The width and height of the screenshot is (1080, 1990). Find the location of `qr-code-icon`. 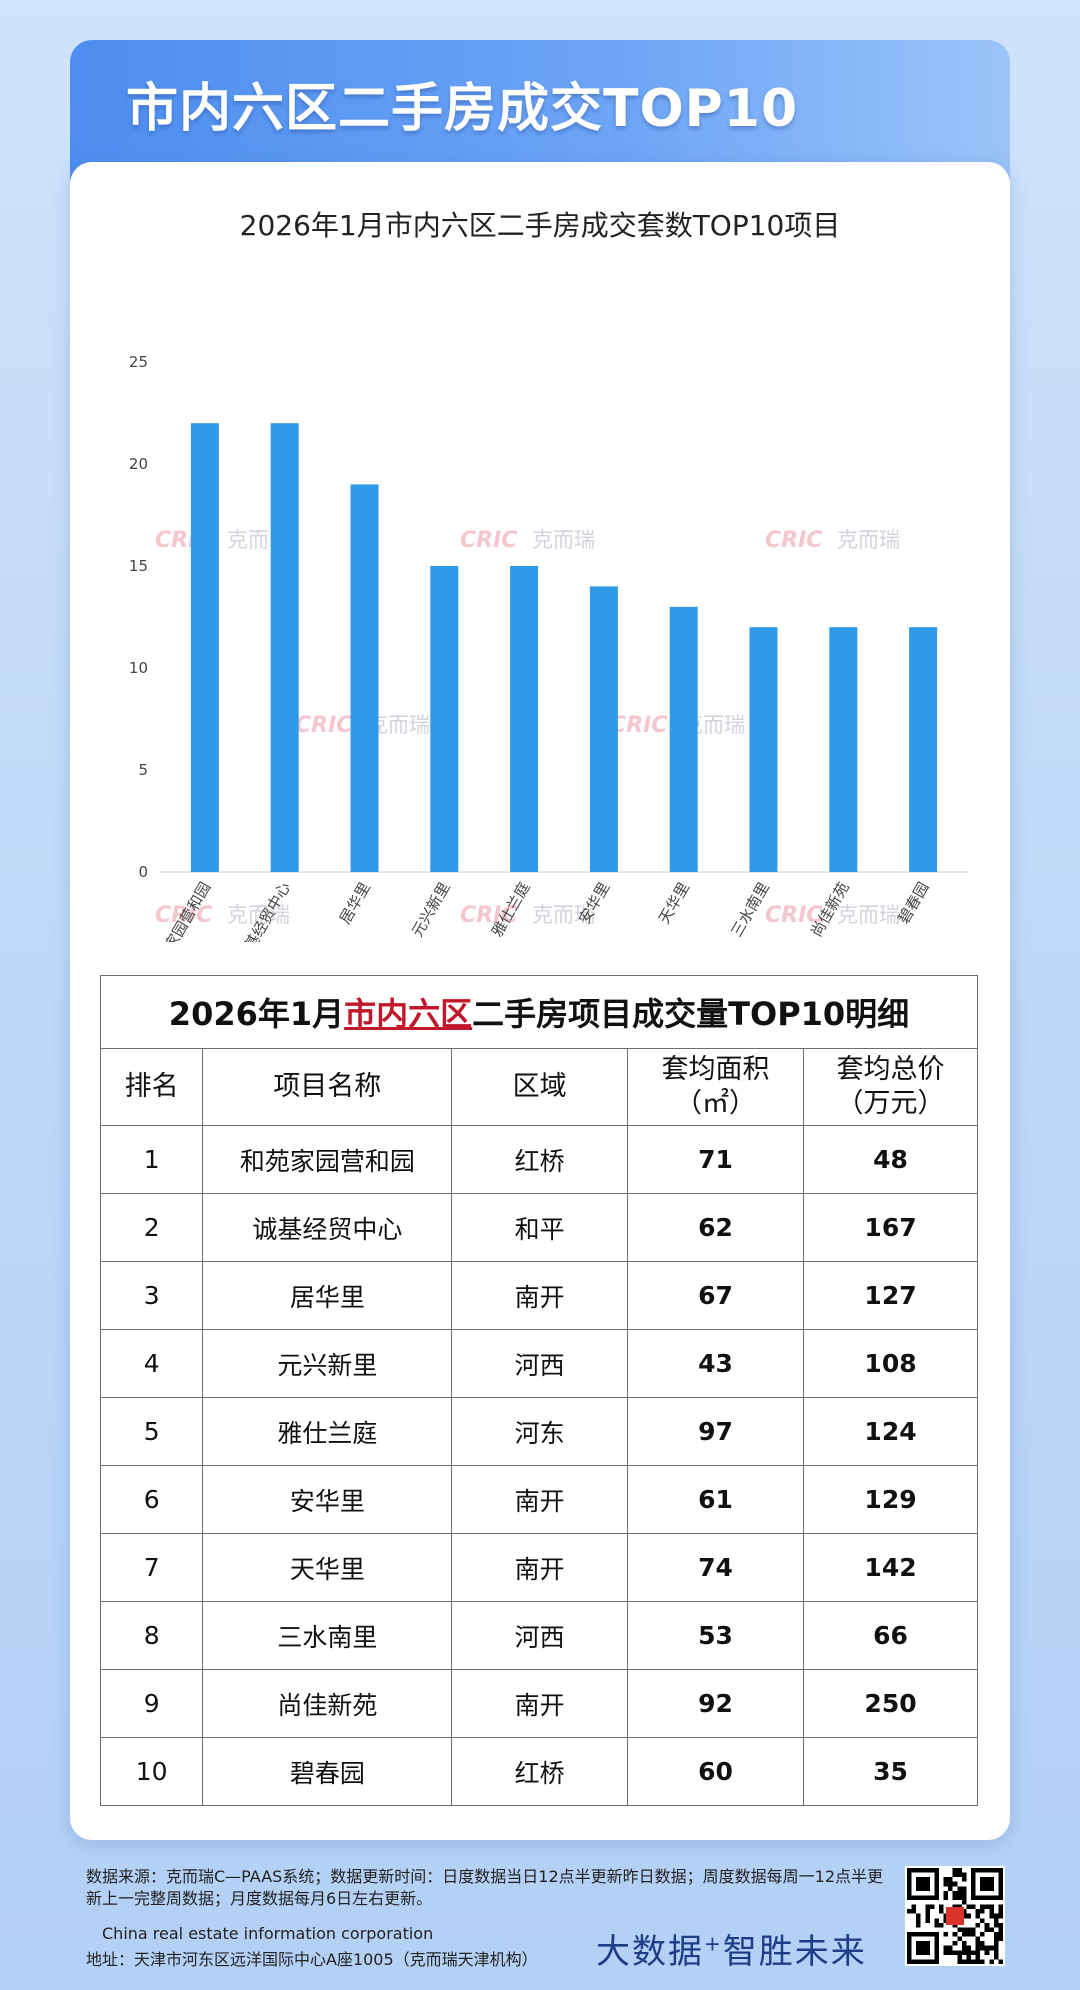

qr-code-icon is located at coordinates (955, 1916).